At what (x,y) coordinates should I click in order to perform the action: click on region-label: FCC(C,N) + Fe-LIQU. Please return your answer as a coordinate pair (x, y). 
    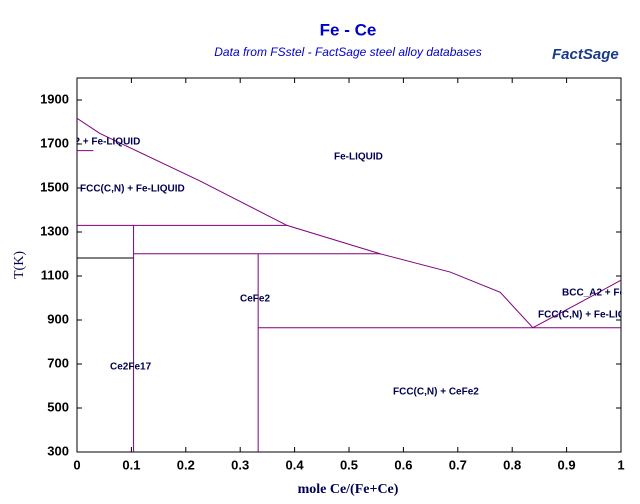
    Looking at the image, I should click on (585, 315).